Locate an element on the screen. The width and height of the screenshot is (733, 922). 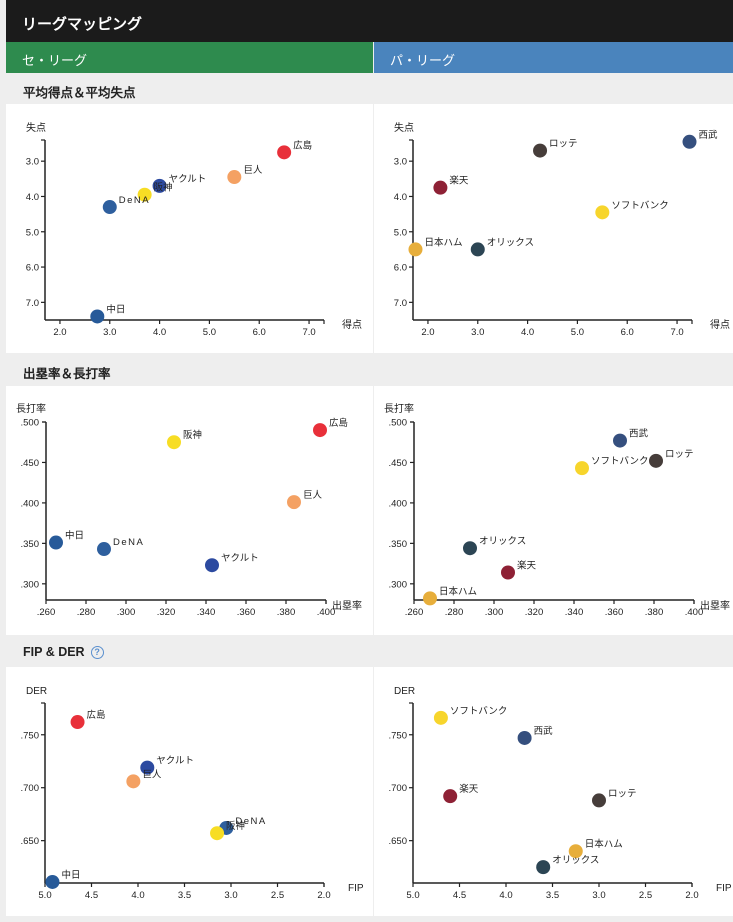
x-axis-label: FIP is located at coordinates (356, 888).